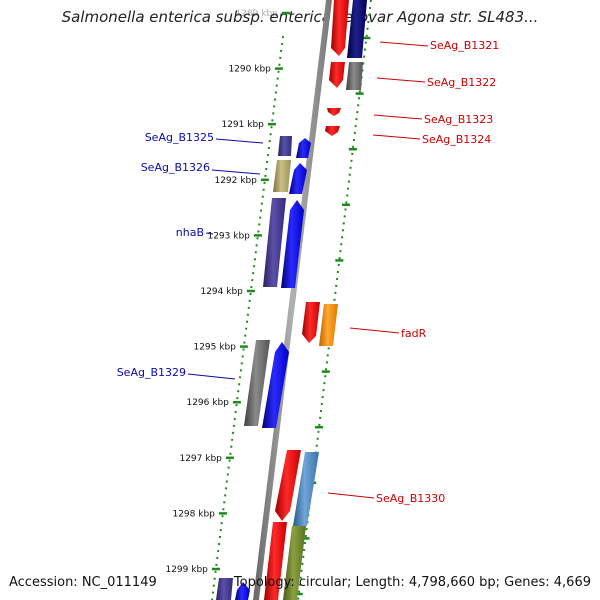 Image resolution: width=600 pixels, height=600 pixels. I want to click on gene-label-seag-b1321: SeAg_B1321, so click(464, 45).